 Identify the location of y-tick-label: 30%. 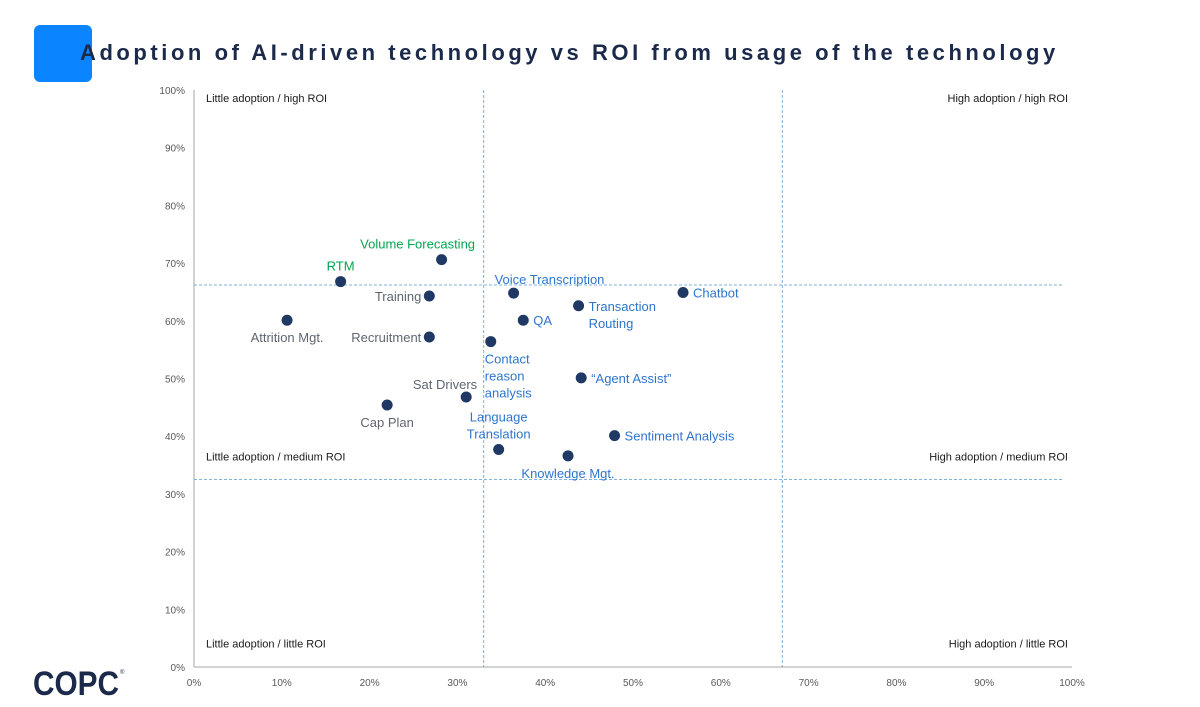
(175, 495).